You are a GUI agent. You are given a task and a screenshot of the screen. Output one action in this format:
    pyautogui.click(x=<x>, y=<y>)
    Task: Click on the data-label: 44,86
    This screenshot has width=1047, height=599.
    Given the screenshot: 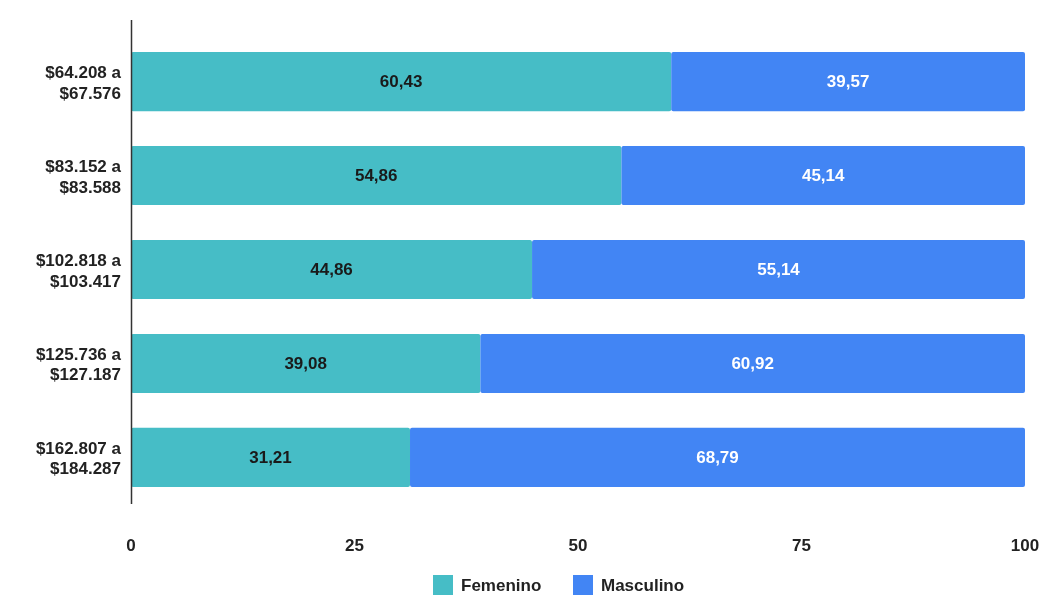 What is the action you would take?
    pyautogui.click(x=331, y=270)
    